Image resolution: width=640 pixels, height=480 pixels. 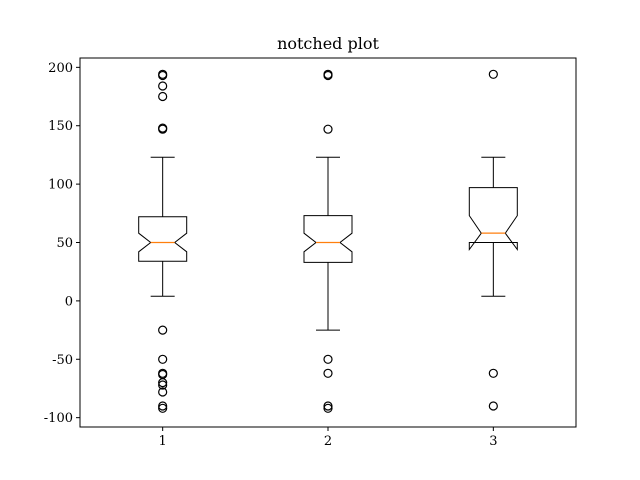 What do you see at coordinates (60, 68) in the screenshot?
I see `y-tick-label: 200` at bounding box center [60, 68].